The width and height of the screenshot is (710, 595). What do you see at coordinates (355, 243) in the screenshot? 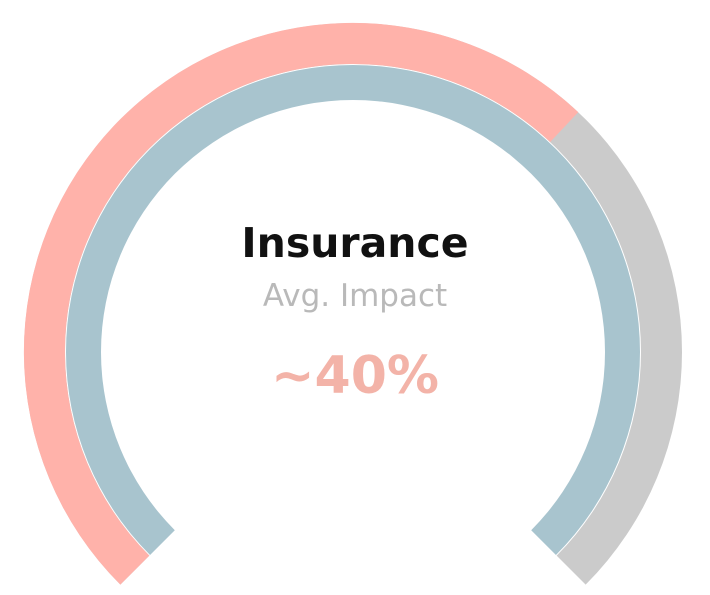
I see `gauge-title: Insurance` at bounding box center [355, 243].